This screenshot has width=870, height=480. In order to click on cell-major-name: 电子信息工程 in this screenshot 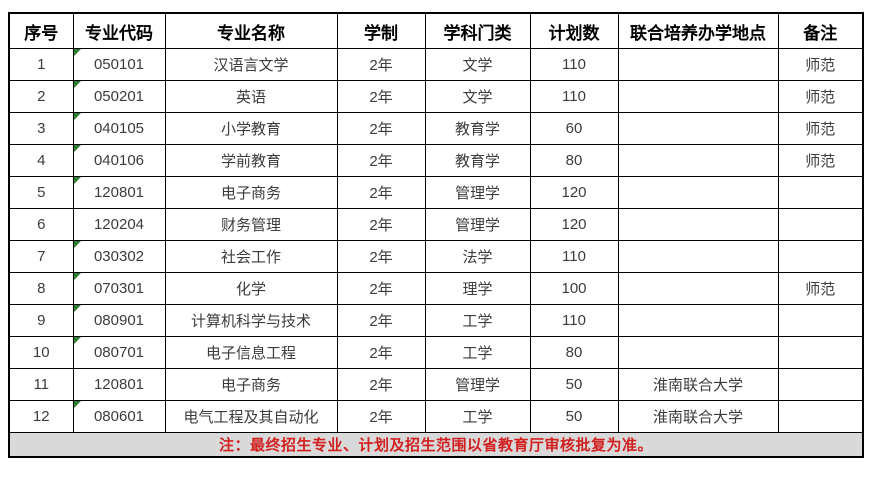, I will do `click(251, 352)`.